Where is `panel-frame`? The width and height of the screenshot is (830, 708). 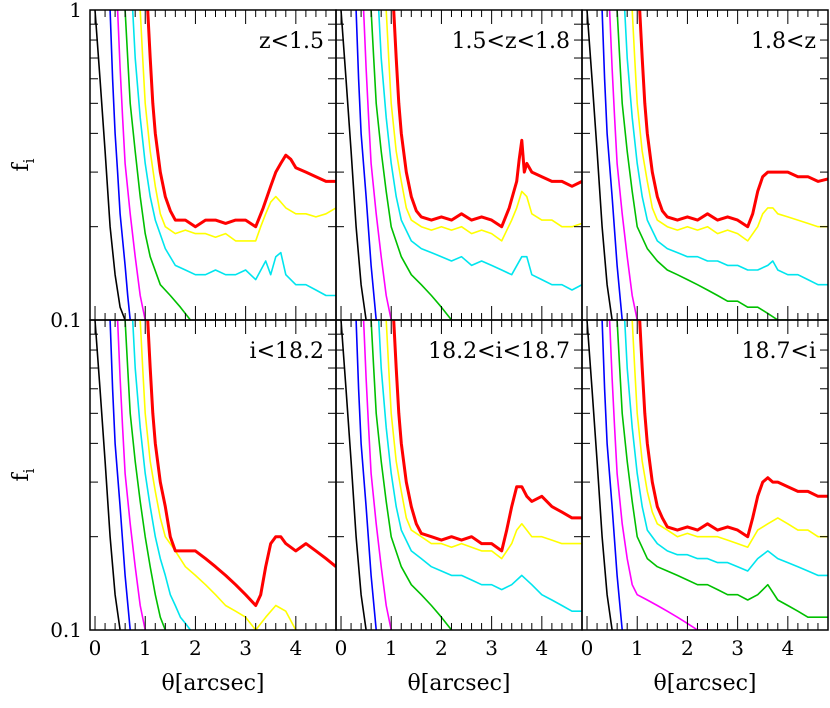 panel-frame is located at coordinates (705, 475).